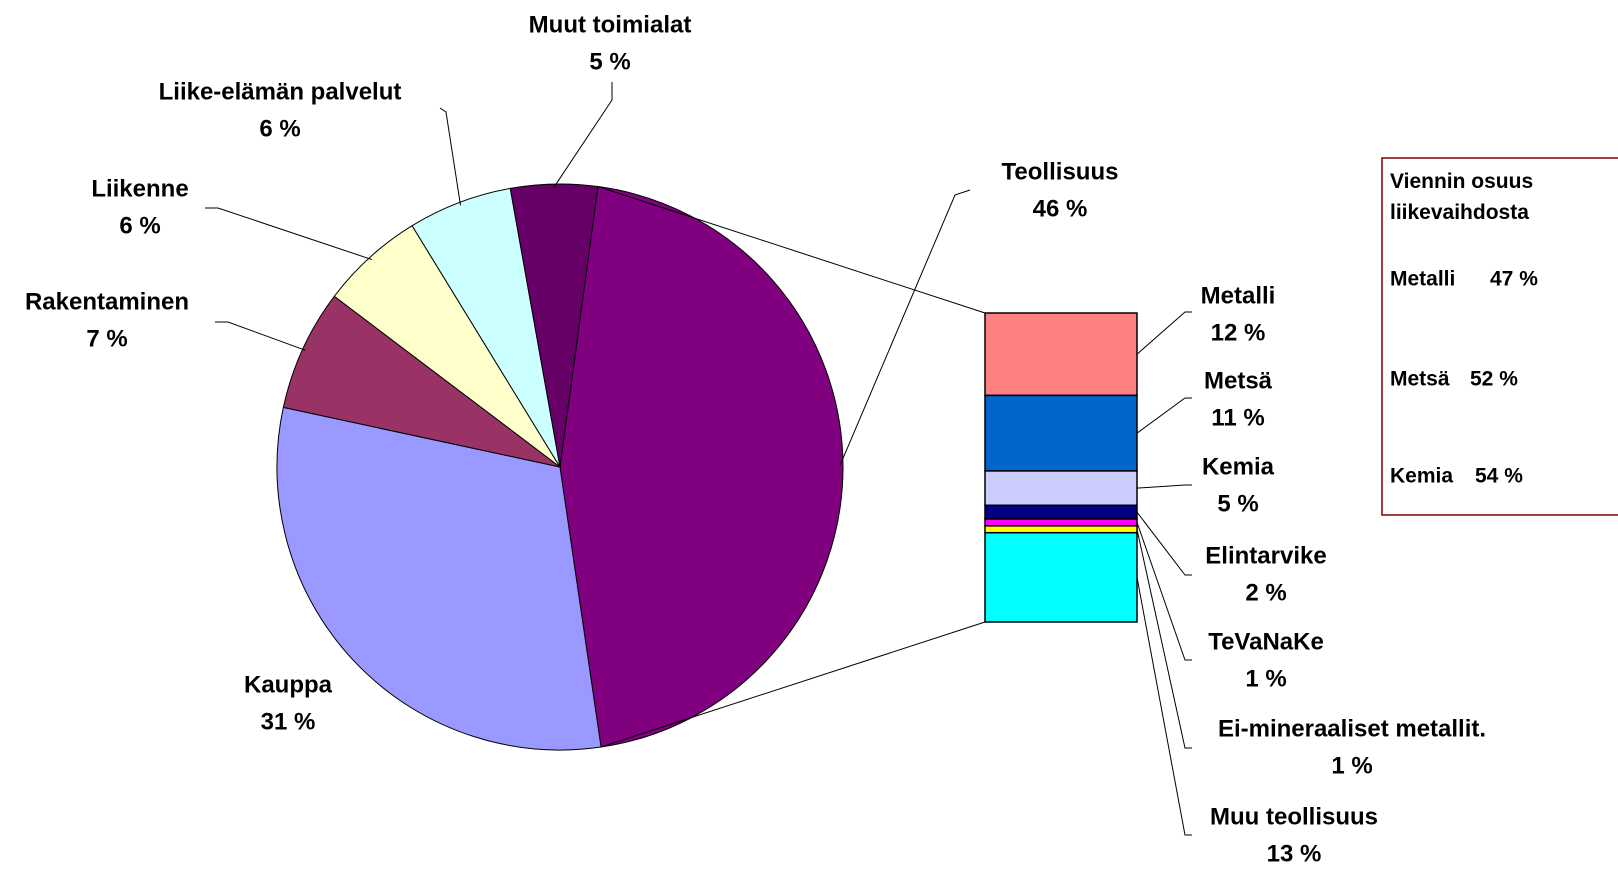 Image resolution: width=1618 pixels, height=895 pixels. I want to click on segment-label: Metsä, so click(1238, 380).